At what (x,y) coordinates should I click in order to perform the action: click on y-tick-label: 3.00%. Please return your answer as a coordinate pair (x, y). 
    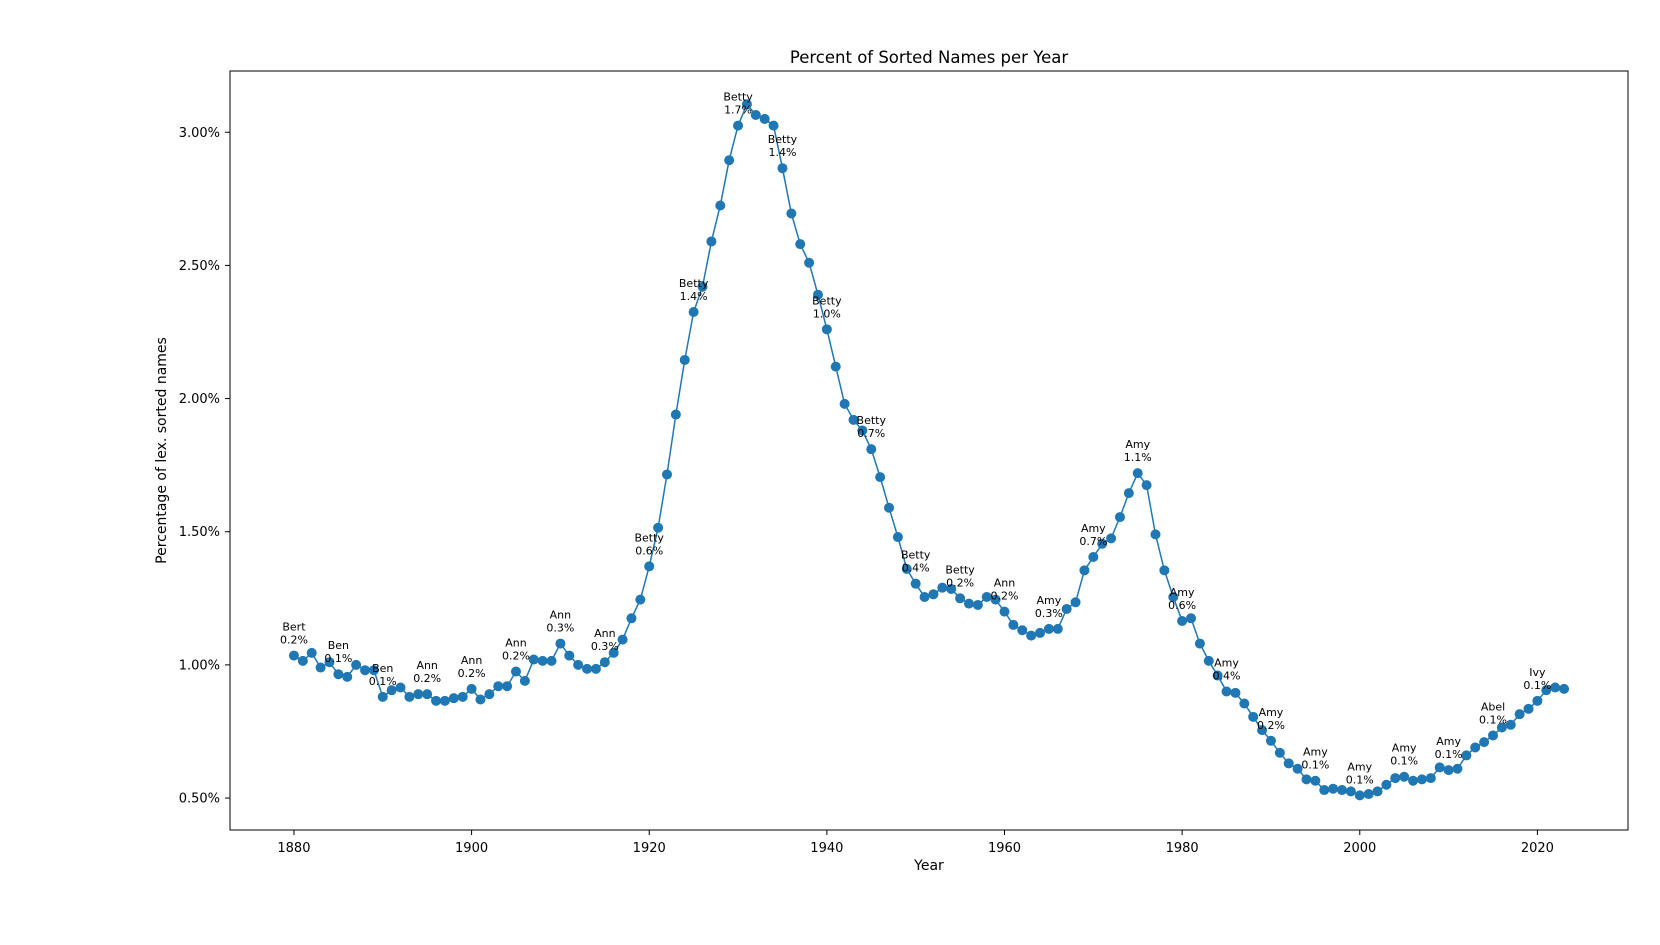
    Looking at the image, I should click on (199, 133).